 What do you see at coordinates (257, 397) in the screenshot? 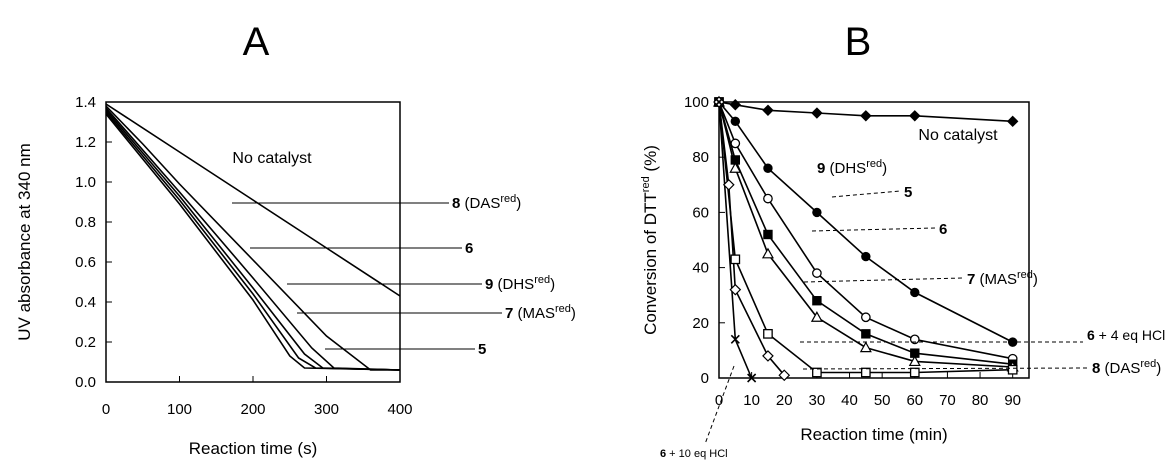
I see `chart-a-x-ticks: 0 100 200 300 400` at bounding box center [257, 397].